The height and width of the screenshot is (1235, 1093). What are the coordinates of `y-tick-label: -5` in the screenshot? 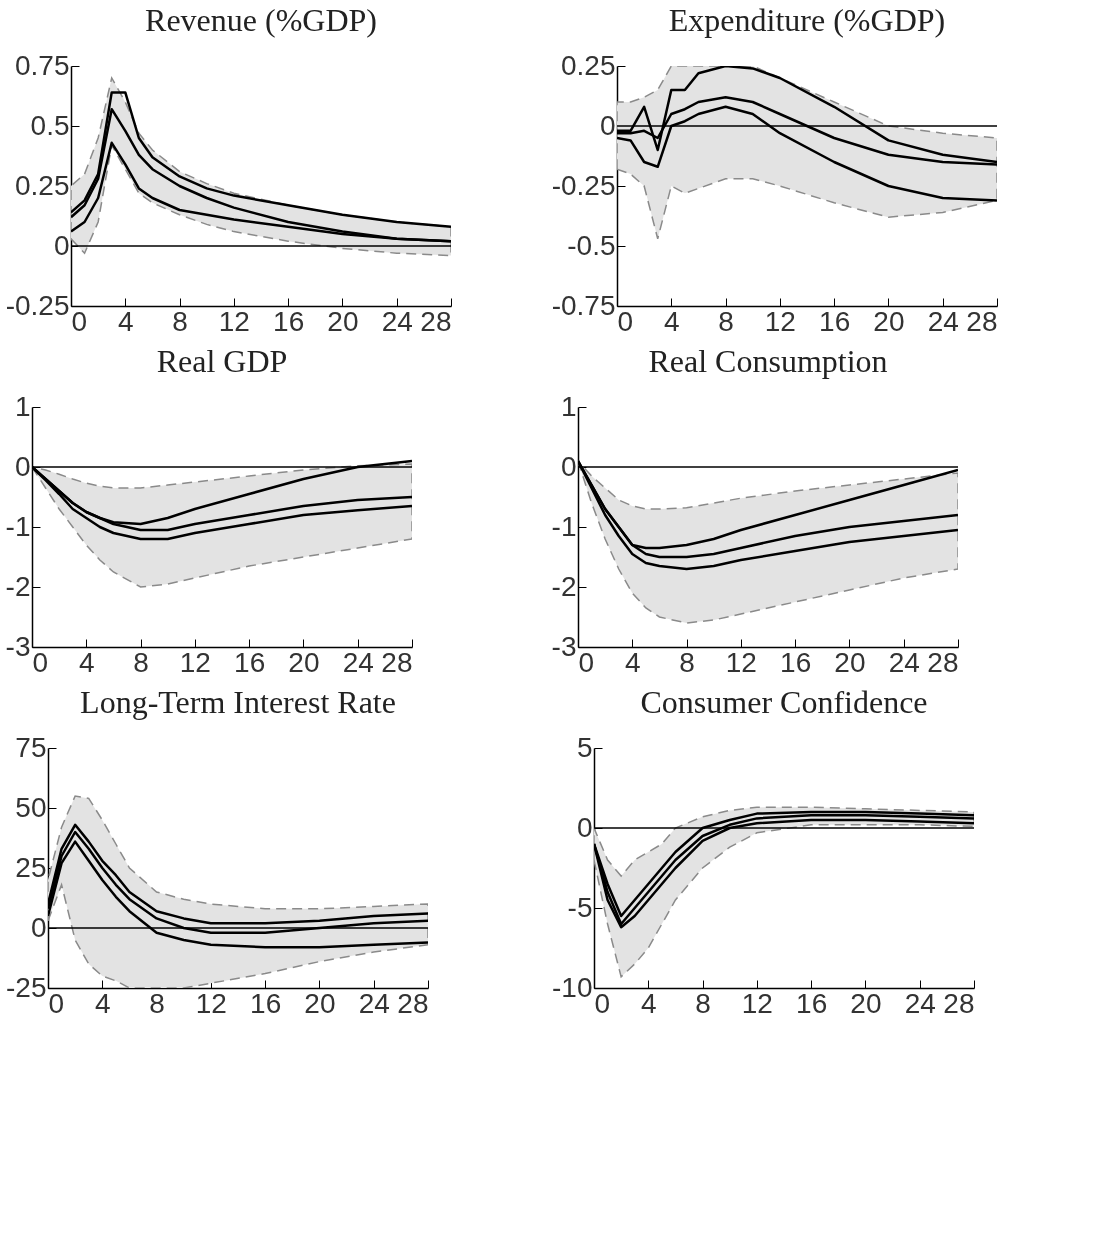 It's located at (580, 907).